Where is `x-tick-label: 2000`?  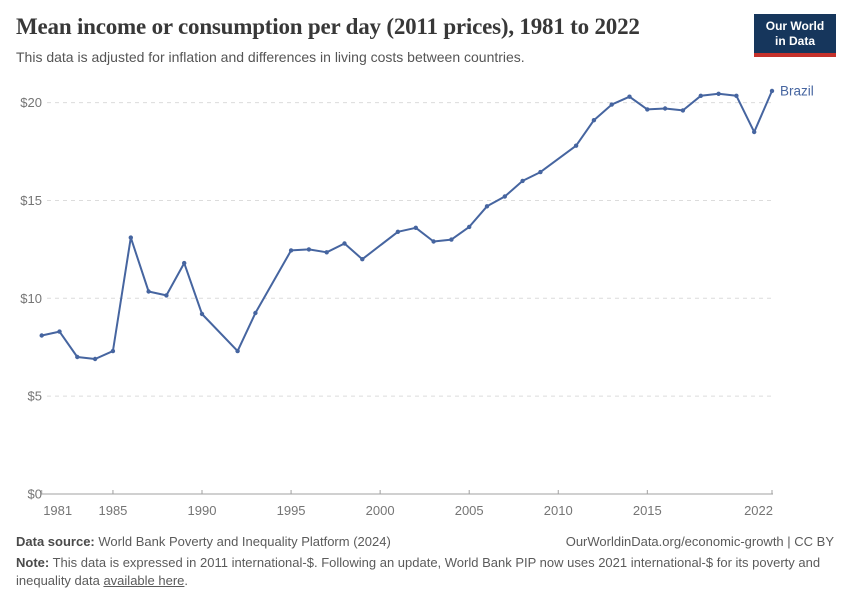 x-tick-label: 2000 is located at coordinates (380, 510).